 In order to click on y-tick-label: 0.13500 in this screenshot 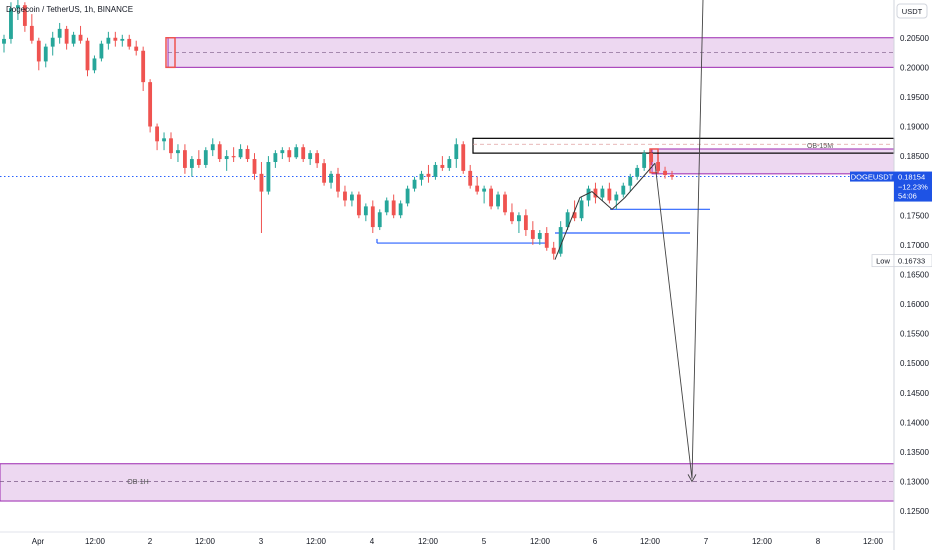, I will do `click(914, 452)`.